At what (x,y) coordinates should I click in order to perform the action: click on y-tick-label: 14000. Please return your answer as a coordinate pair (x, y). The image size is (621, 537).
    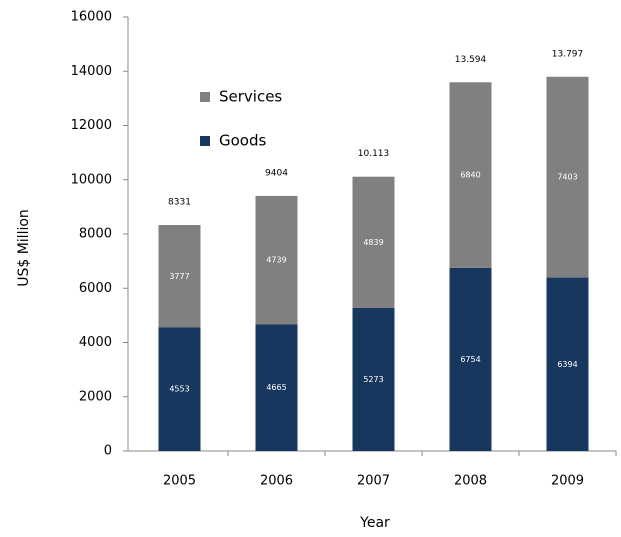
    Looking at the image, I should click on (91, 71).